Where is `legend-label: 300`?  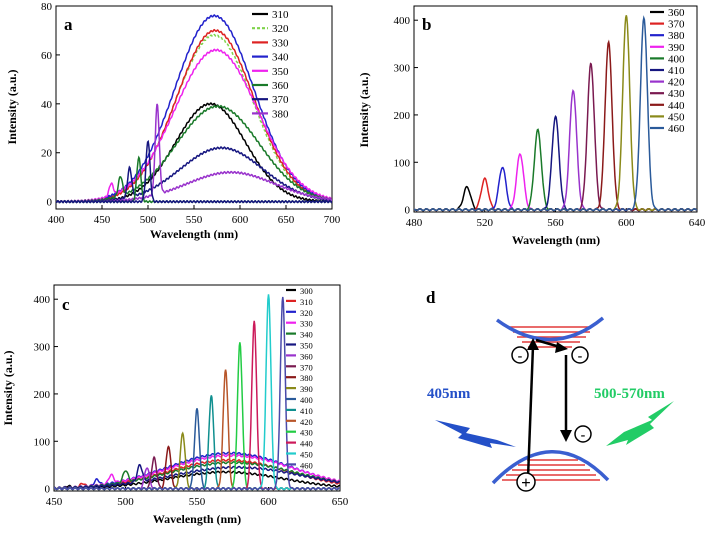 legend-label: 300 is located at coordinates (306, 291).